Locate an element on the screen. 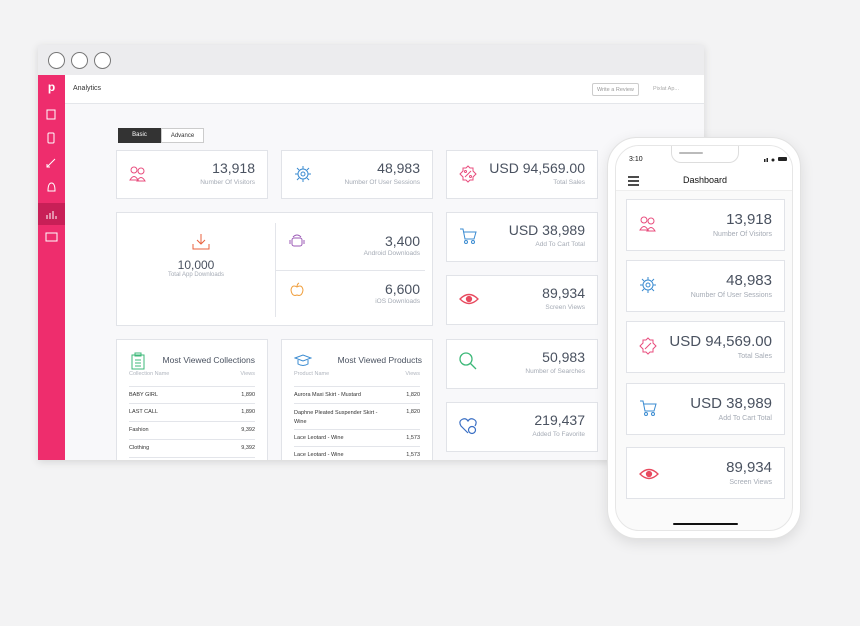 This screenshot has height=626, width=860. cell: LAST CALL is located at coordinates (143, 412).